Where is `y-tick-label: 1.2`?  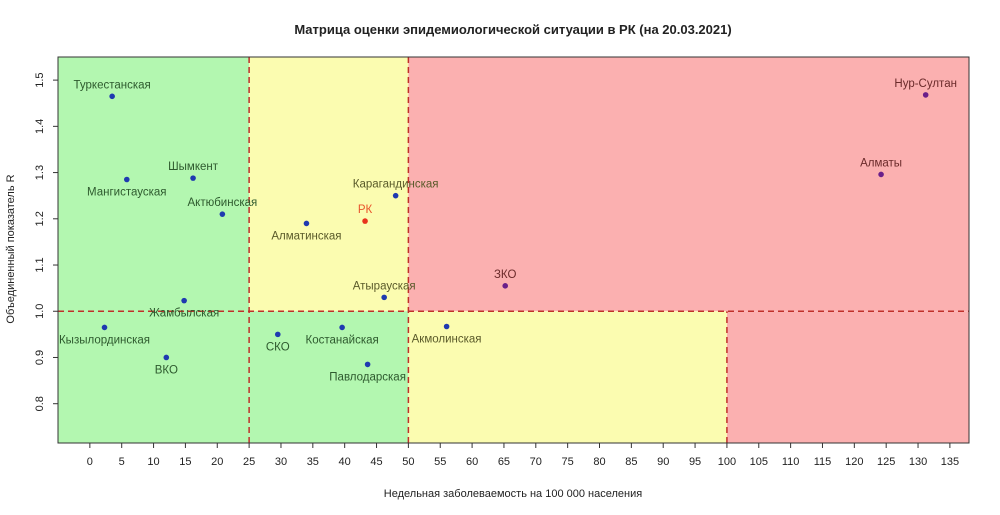 y-tick-label: 1.2 is located at coordinates (40, 218).